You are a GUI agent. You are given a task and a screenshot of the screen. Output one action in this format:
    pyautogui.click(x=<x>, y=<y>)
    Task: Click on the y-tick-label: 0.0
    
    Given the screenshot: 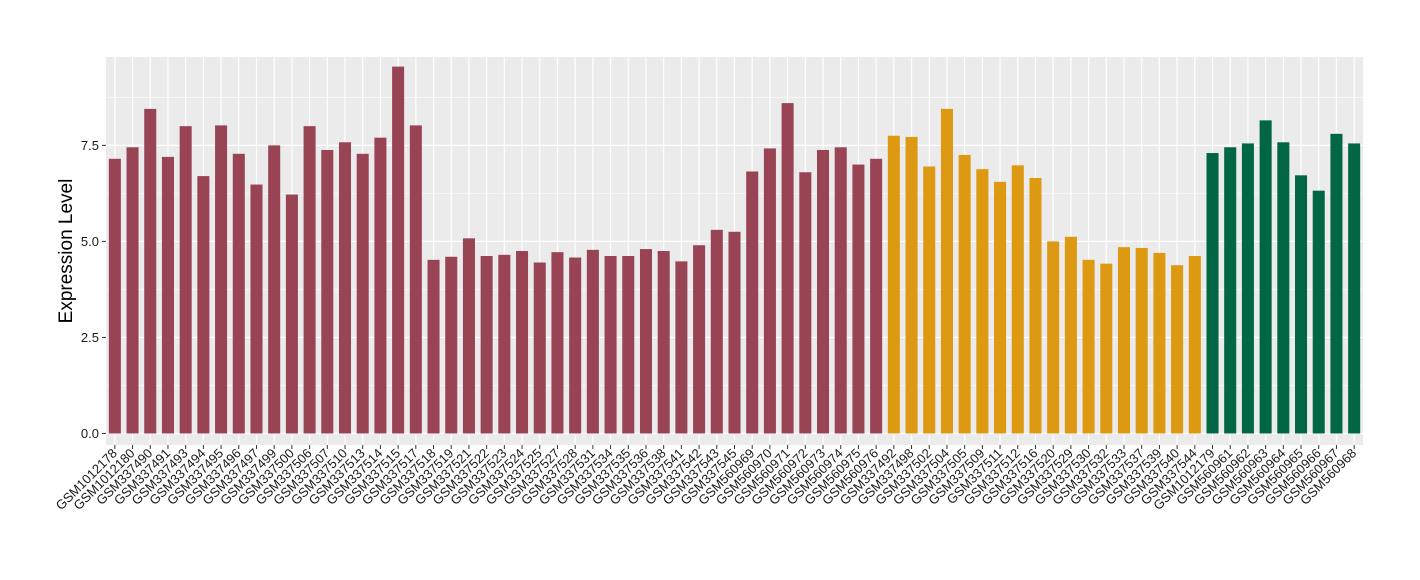 What is the action you would take?
    pyautogui.click(x=90, y=433)
    